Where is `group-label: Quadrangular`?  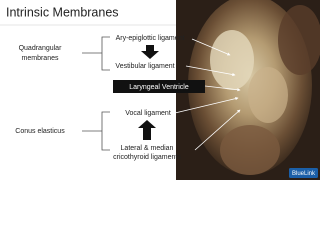
group-label: Quadrangular is located at coordinates (40, 48).